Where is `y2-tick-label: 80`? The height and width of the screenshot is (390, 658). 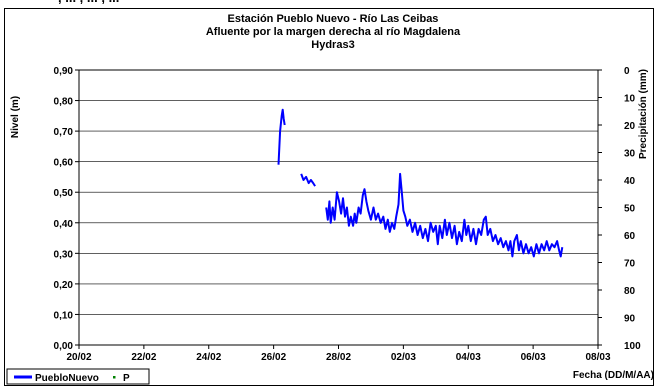 y2-tick-label: 80 is located at coordinates (630, 291).